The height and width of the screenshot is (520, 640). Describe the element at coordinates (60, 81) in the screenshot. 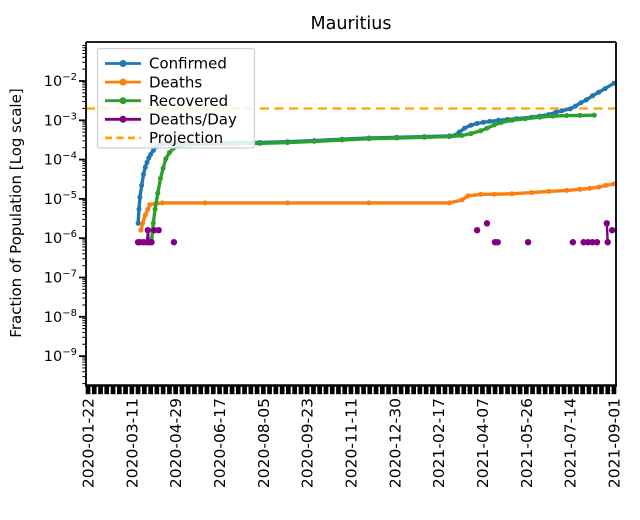

I see `y-tick-label: 10⁻²` at that location.